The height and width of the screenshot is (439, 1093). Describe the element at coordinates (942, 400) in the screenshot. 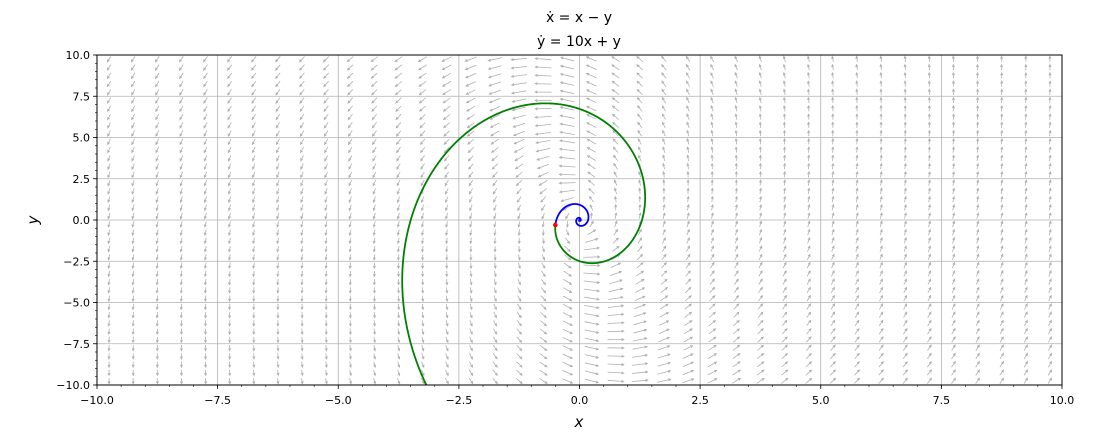

I see `x-tick-label: 7.5` at that location.